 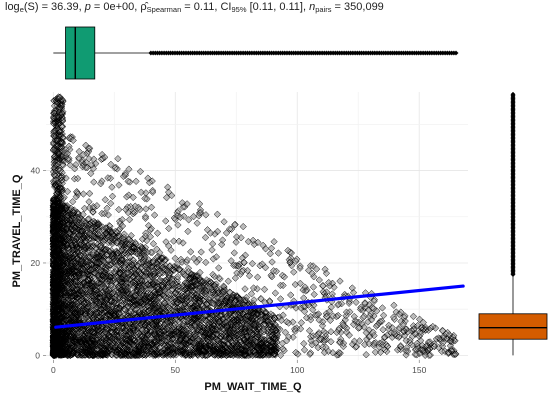 I want to click on rho-value: = 0.11, CI, so click(x=206, y=7).